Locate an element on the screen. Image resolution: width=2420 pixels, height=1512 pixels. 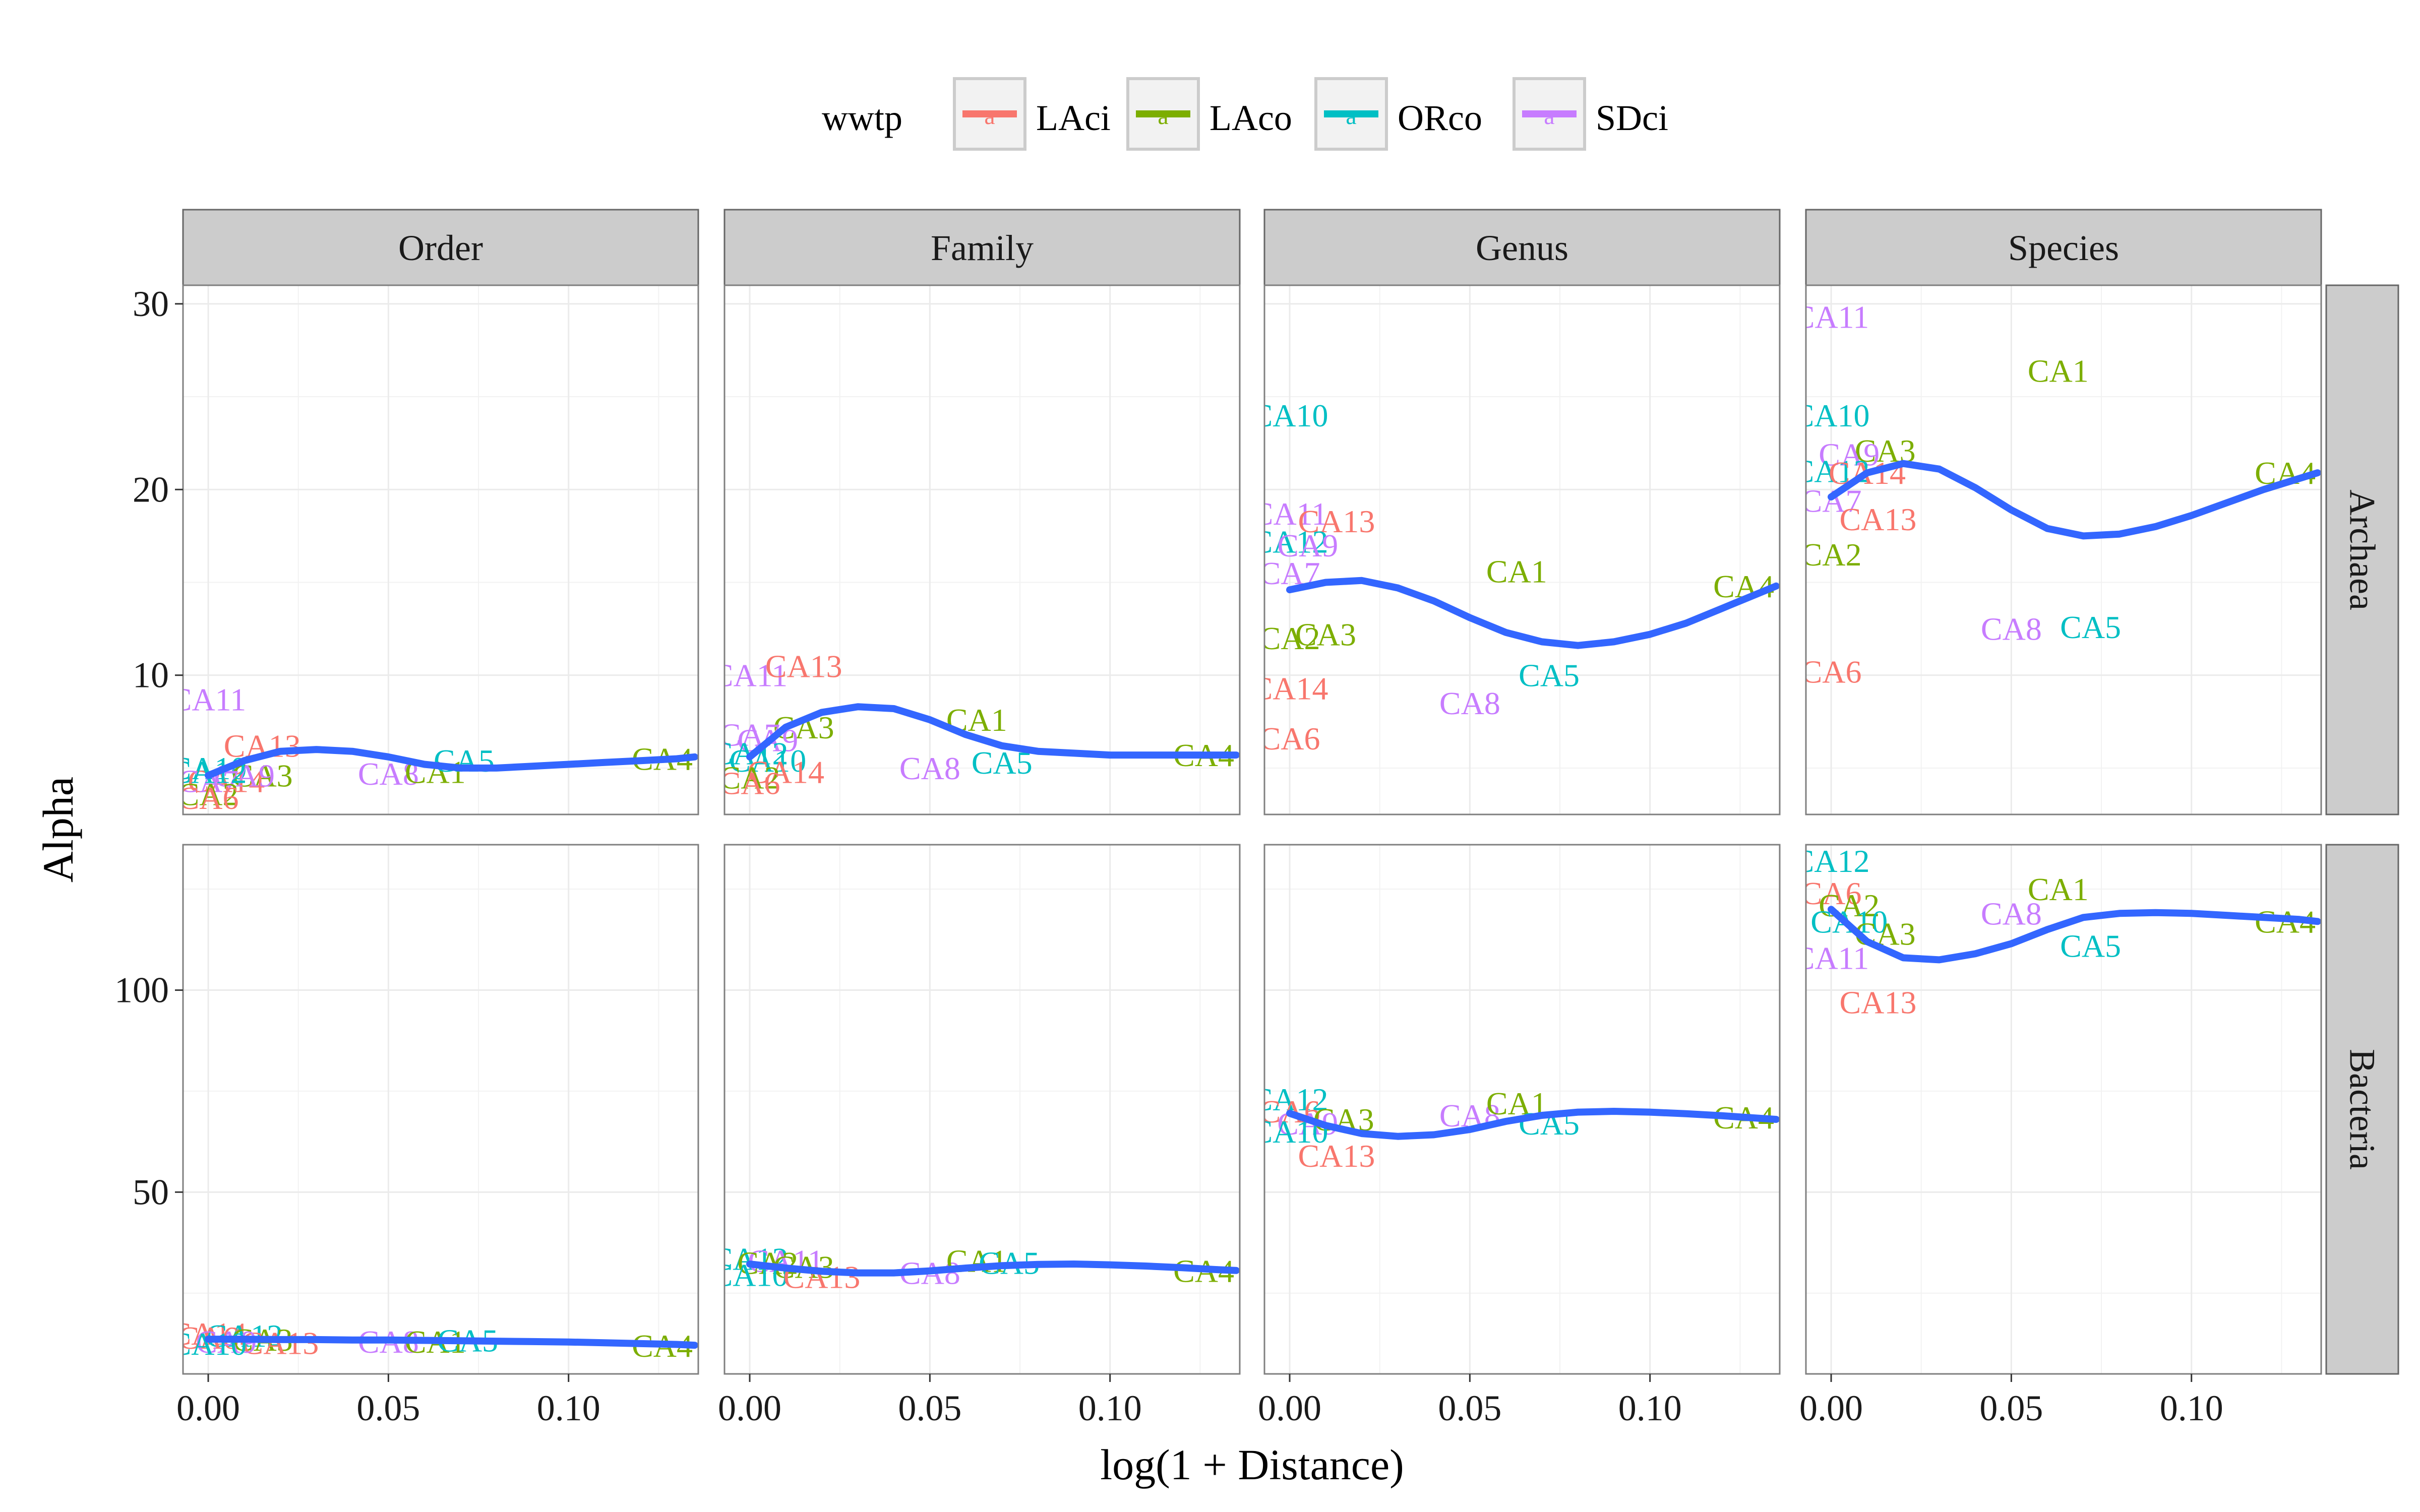
legend-entry-laco: a LAco is located at coordinates (1209, 114).